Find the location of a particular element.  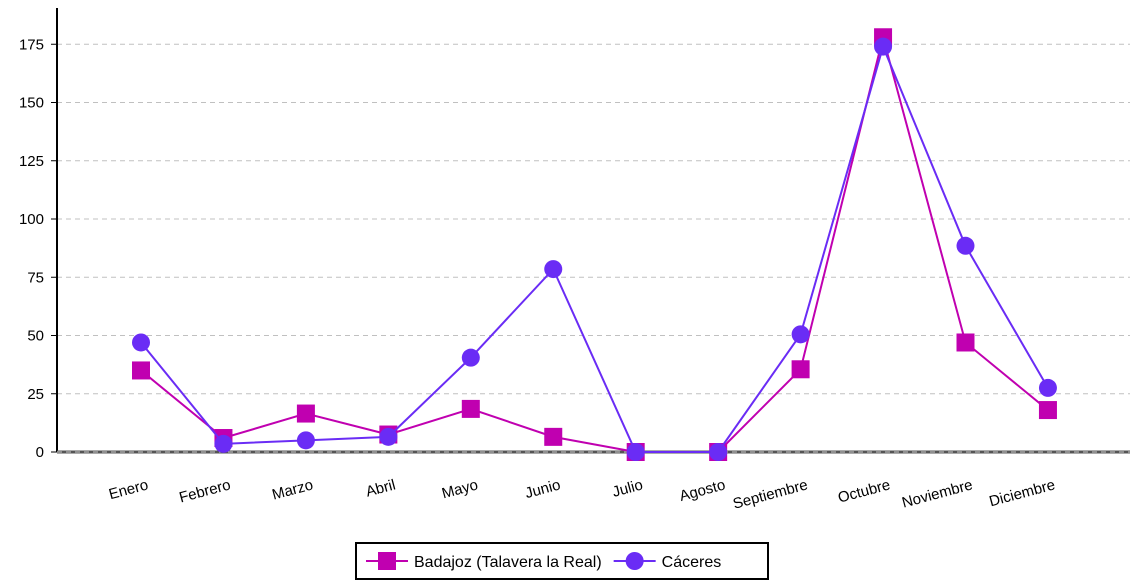

legend: Badajoz (Talavera la Real) Cáceres is located at coordinates (562, 561).